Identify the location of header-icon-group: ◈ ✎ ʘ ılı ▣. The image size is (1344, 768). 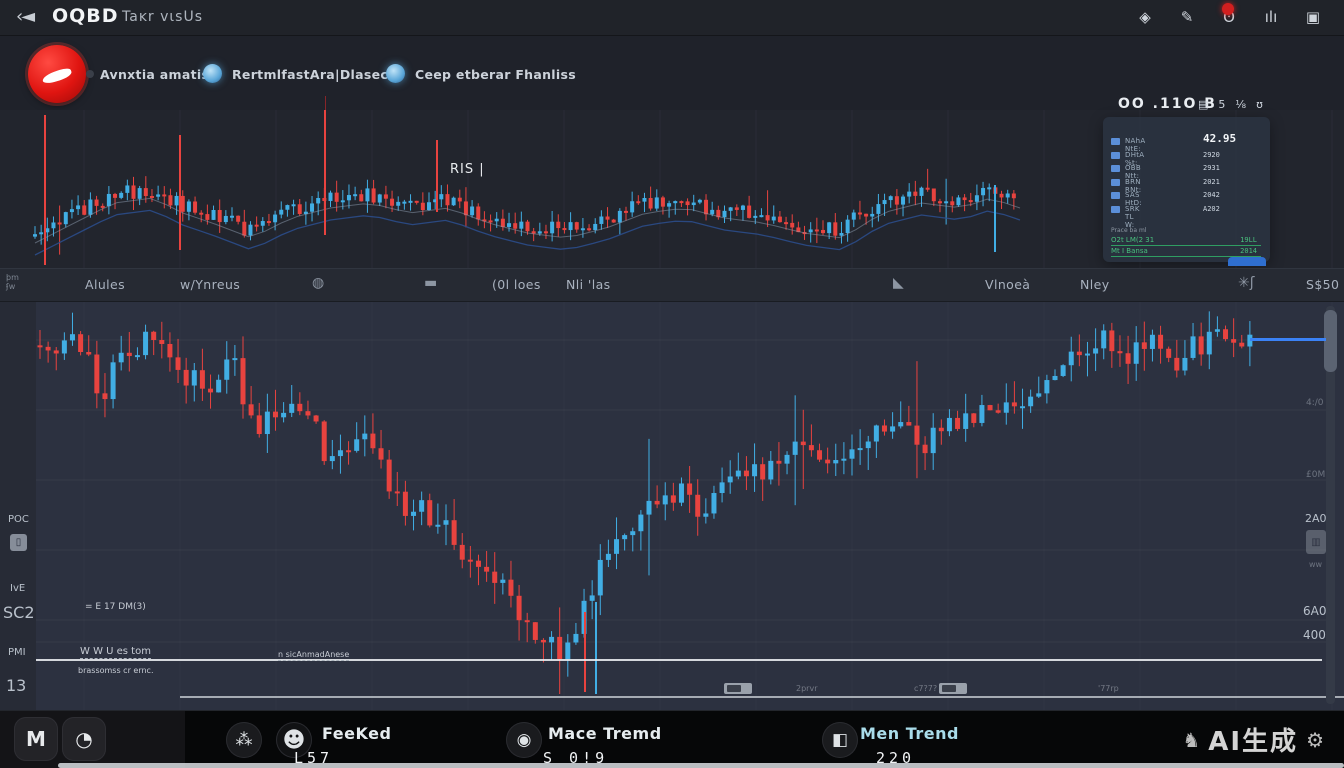
(1229, 16).